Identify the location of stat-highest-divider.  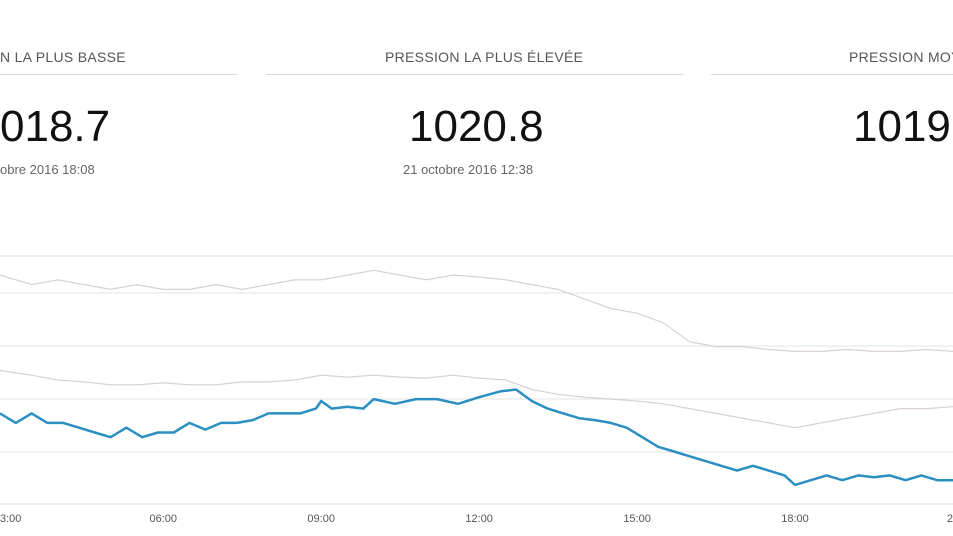
(474, 74).